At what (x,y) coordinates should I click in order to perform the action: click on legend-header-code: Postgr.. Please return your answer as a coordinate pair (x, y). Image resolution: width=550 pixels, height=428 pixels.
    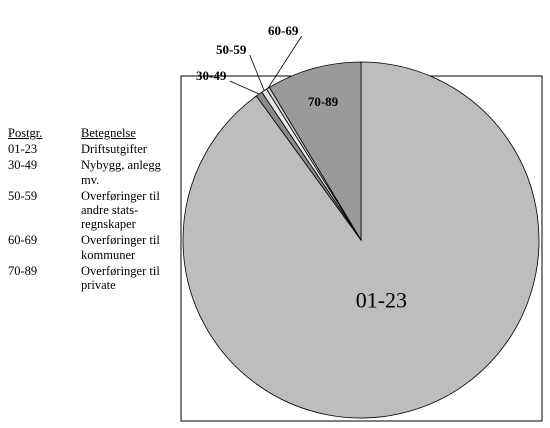
    Looking at the image, I should click on (25, 133).